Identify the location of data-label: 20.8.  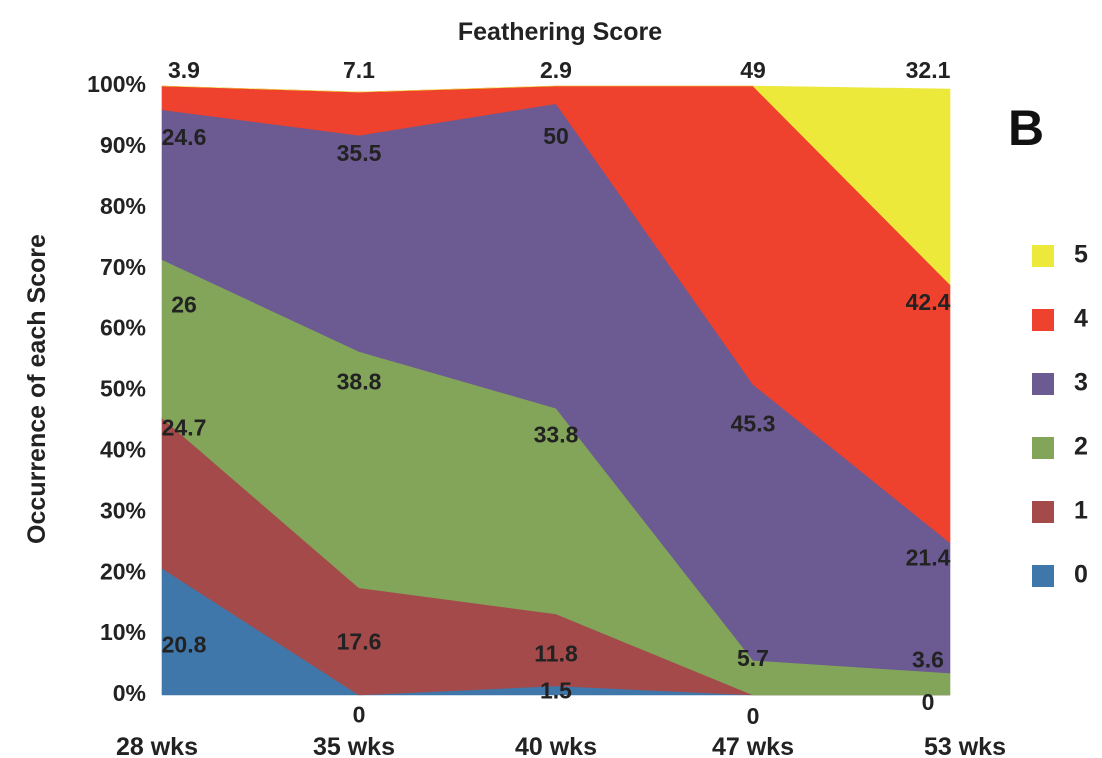
(184, 644).